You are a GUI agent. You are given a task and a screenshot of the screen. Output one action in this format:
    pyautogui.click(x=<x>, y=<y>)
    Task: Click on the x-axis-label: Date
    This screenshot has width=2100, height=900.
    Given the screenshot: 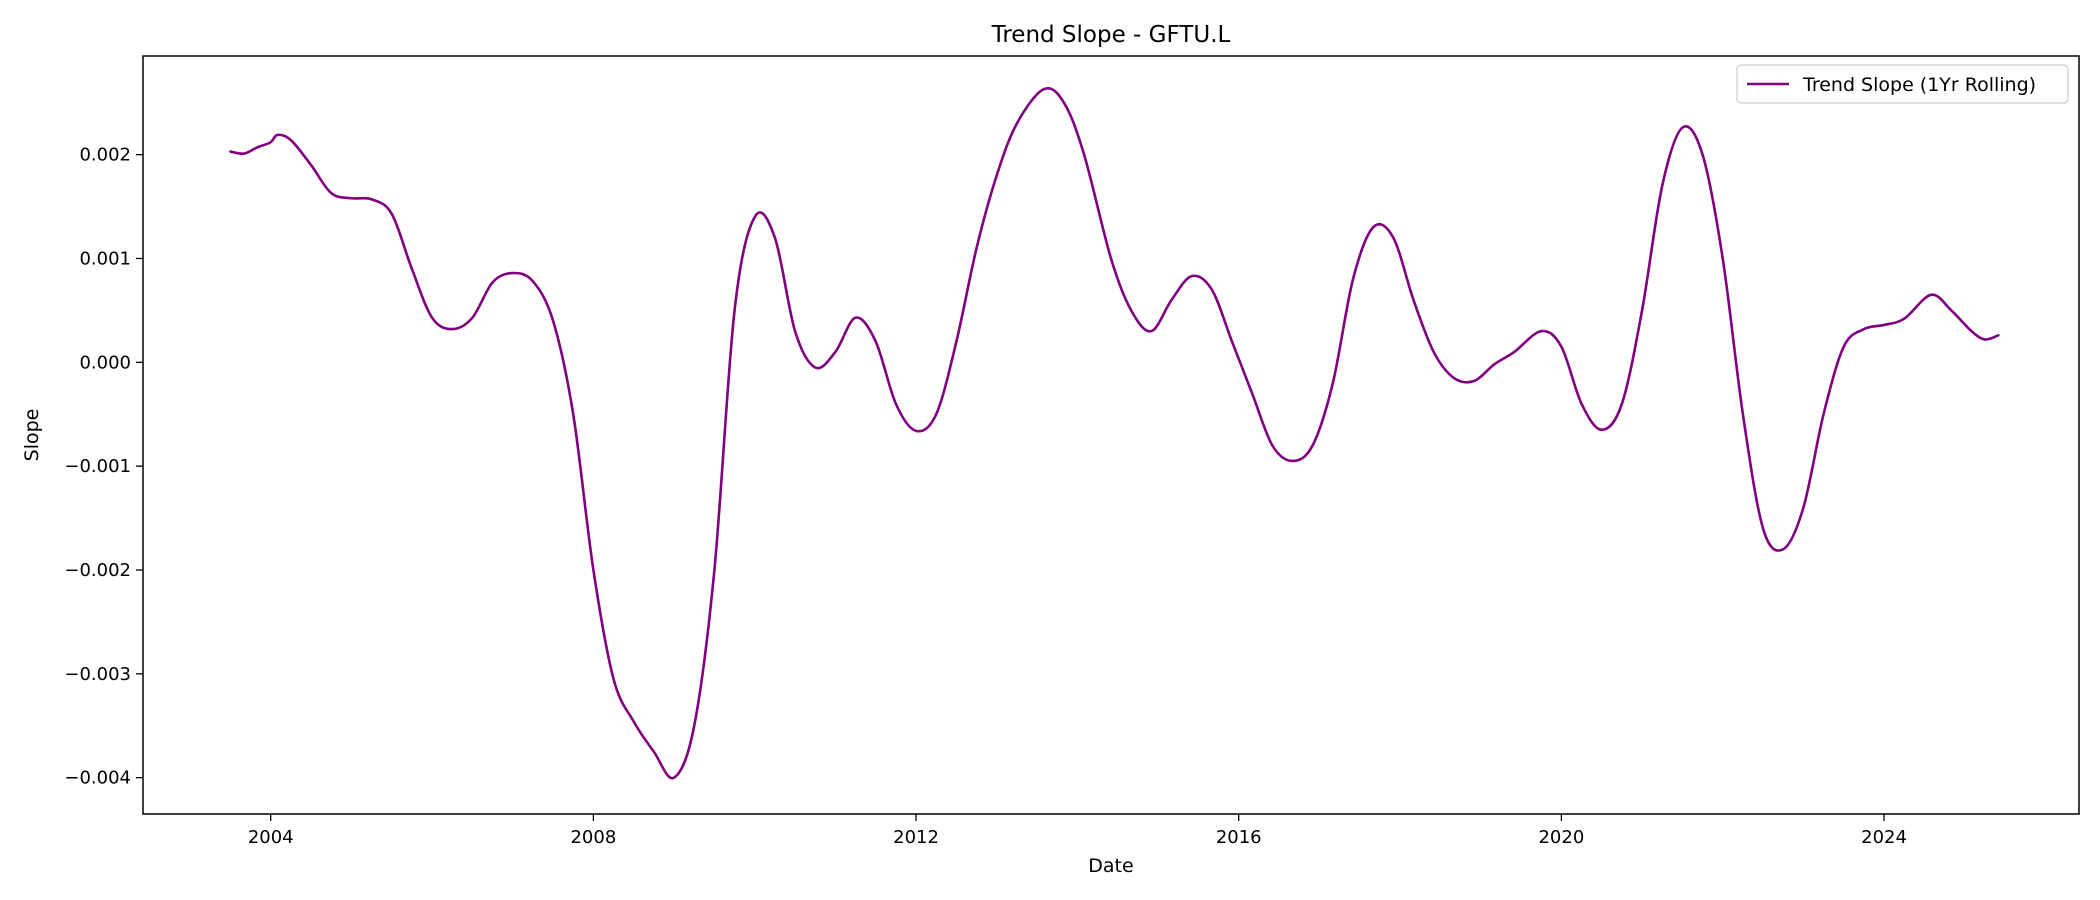 What is the action you would take?
    pyautogui.click(x=1110, y=866)
    